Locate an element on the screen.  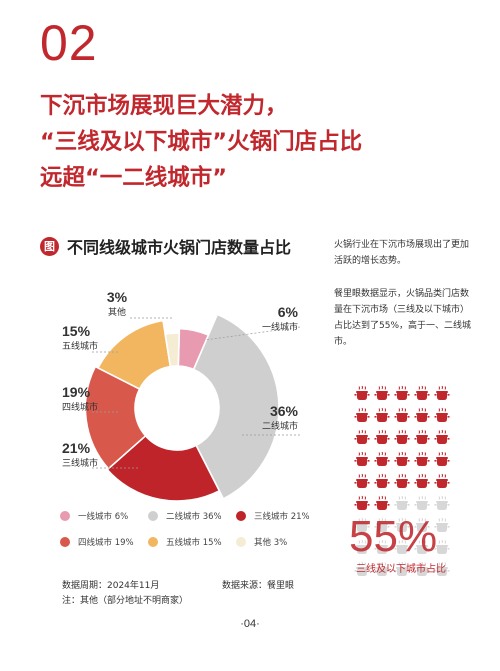
label-leader-lines is located at coordinates (196, 393).